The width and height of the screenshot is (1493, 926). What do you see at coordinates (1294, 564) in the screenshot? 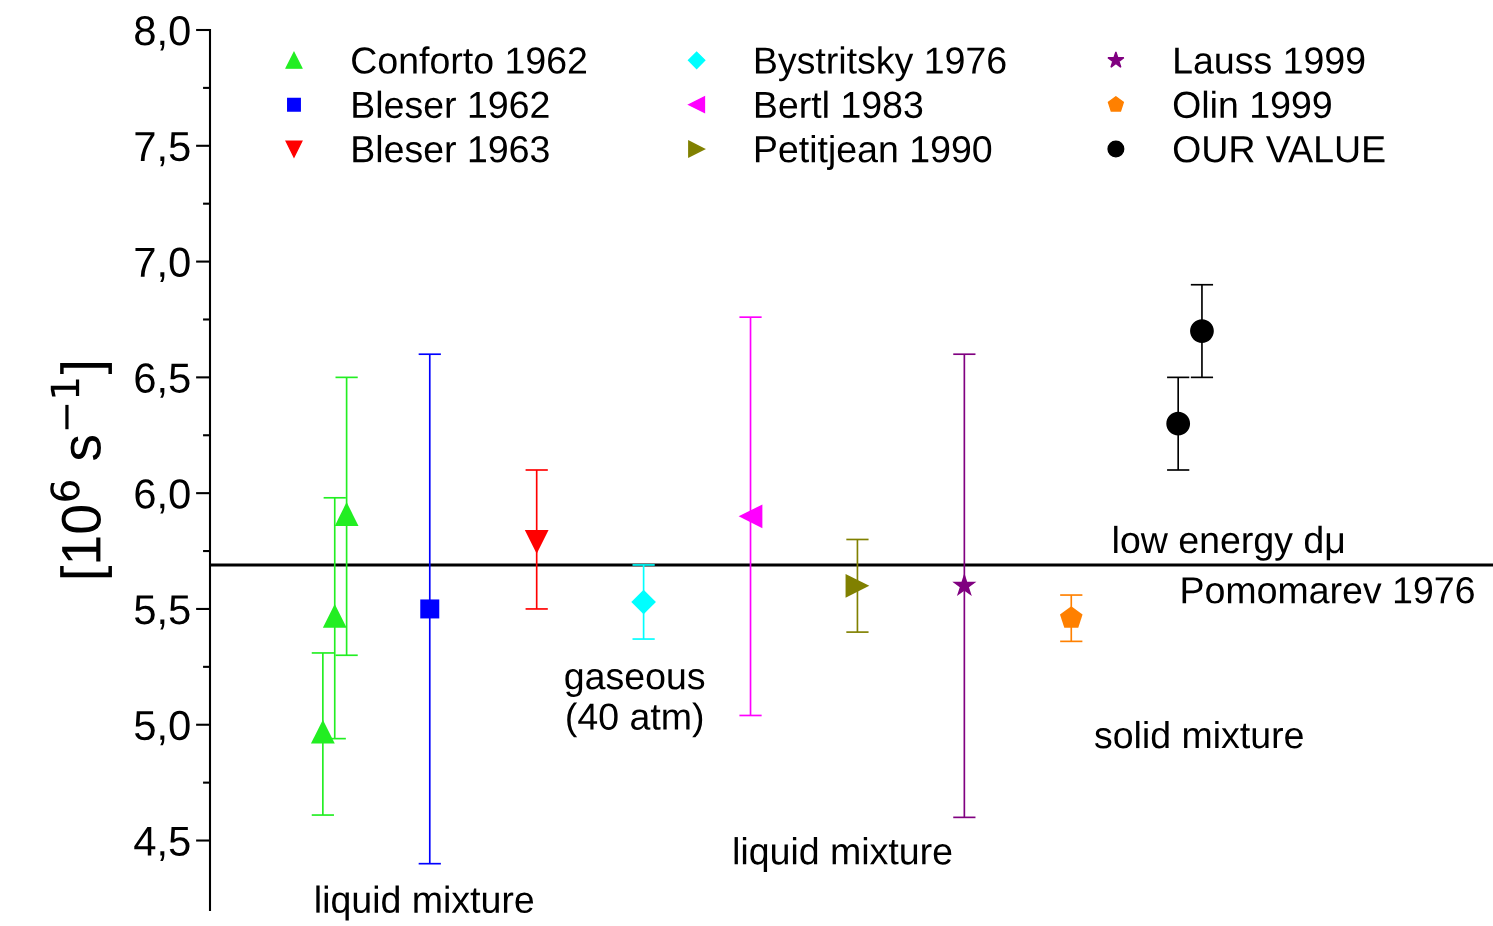
I see `ref-line-label: low energy dμ Pomomarev 1976` at bounding box center [1294, 564].